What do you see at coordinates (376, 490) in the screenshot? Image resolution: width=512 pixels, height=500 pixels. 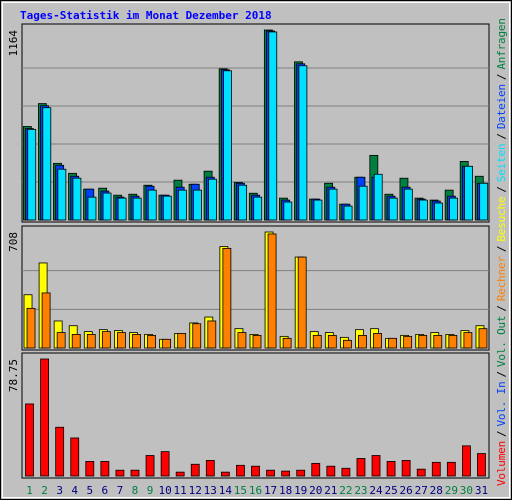 I see `x-tick-label: 24` at bounding box center [376, 490].